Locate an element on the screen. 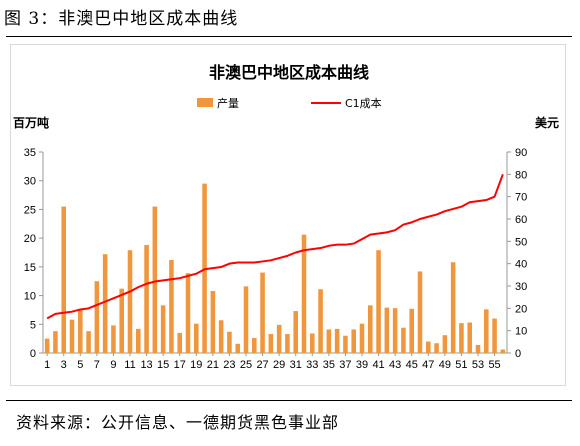 This screenshot has height=446, width=580. x-tick-label: 29 is located at coordinates (279, 365).